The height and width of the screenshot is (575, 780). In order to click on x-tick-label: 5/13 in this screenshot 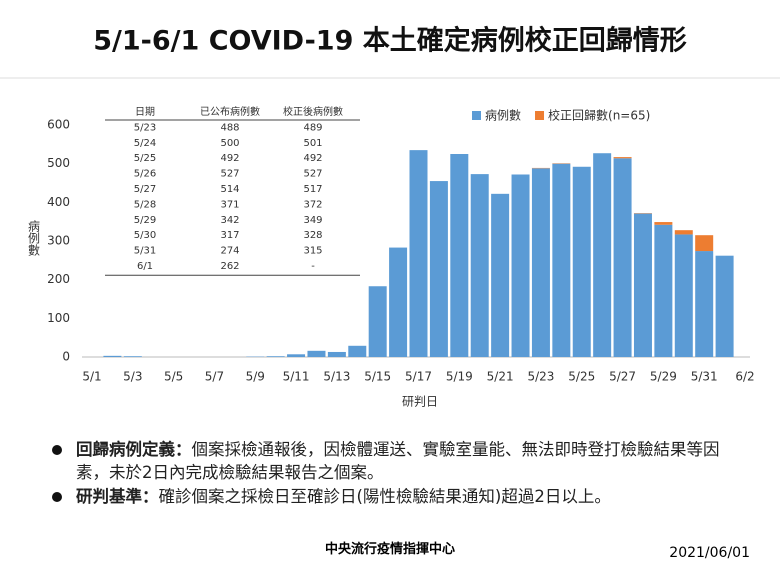, I will do `click(336, 377)`.